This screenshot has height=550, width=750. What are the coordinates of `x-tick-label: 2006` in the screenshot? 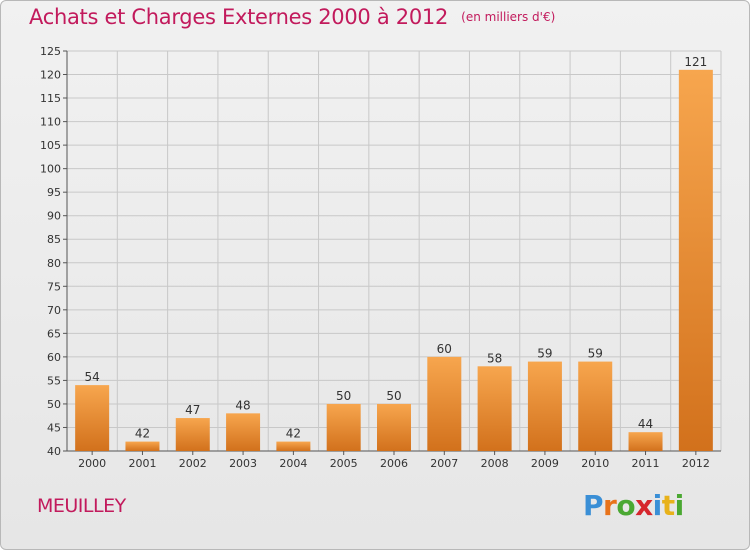 It's located at (394, 463).